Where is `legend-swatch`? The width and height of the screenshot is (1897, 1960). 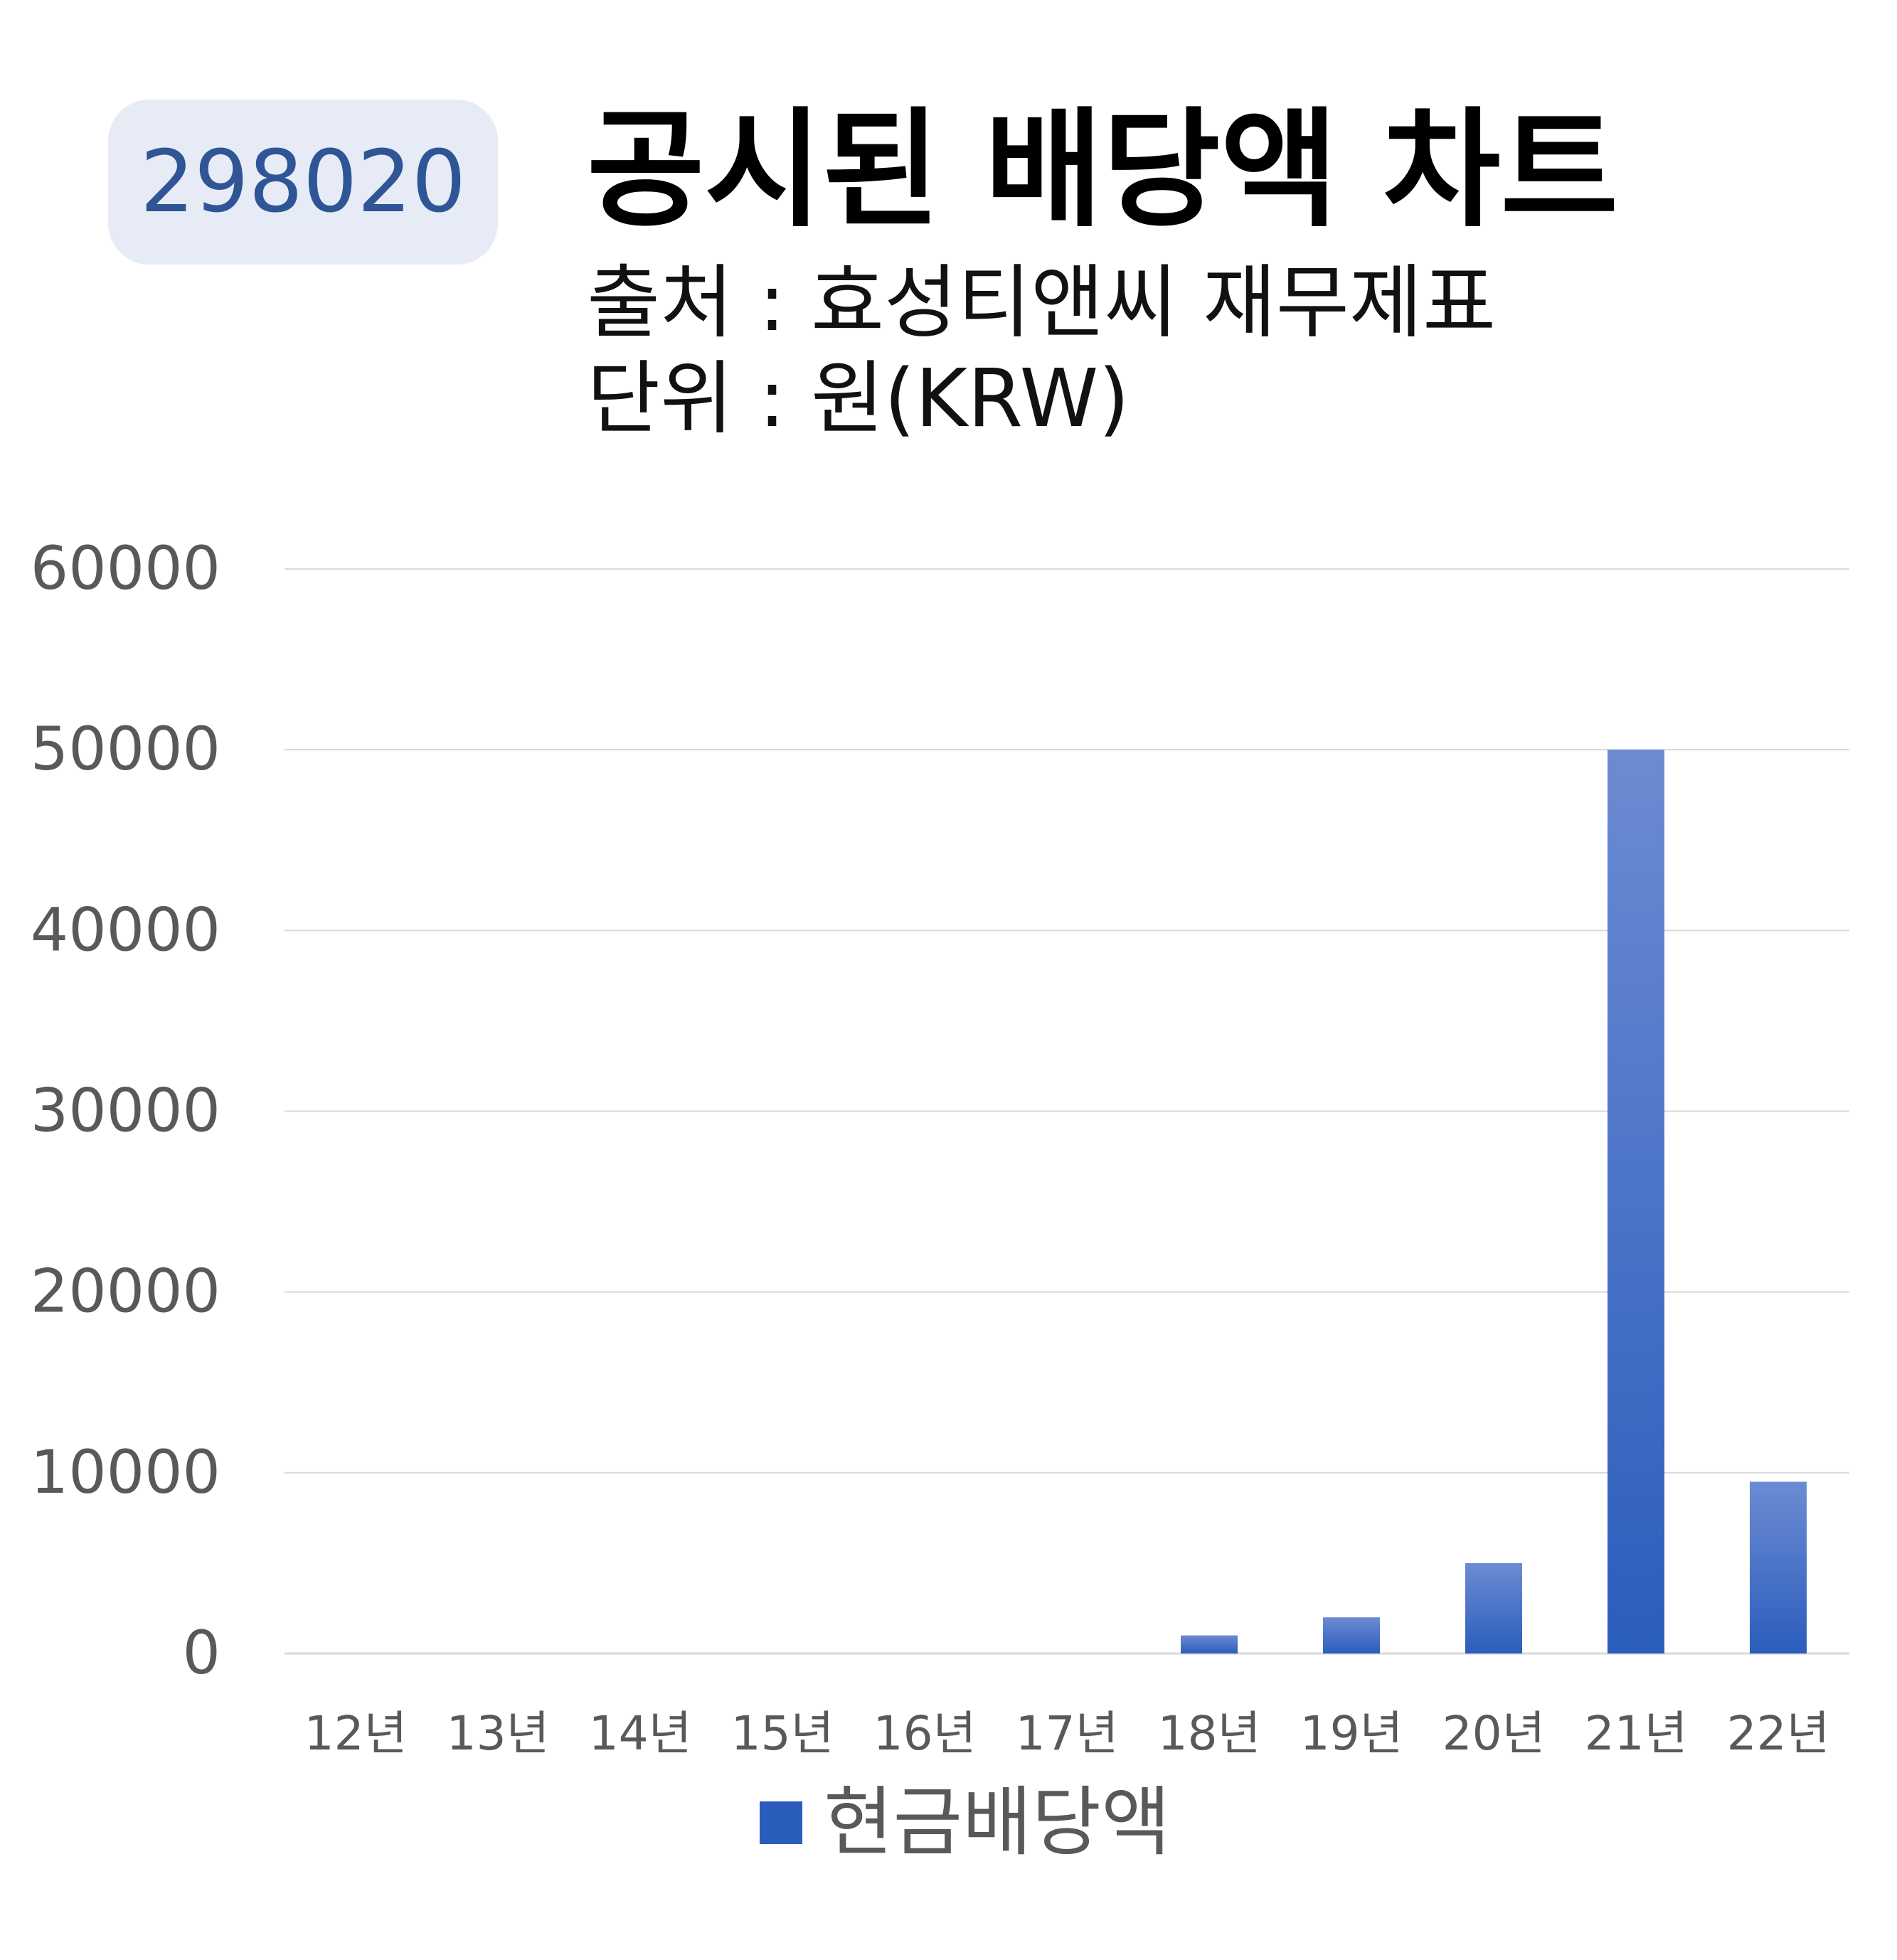 legend-swatch is located at coordinates (781, 1822).